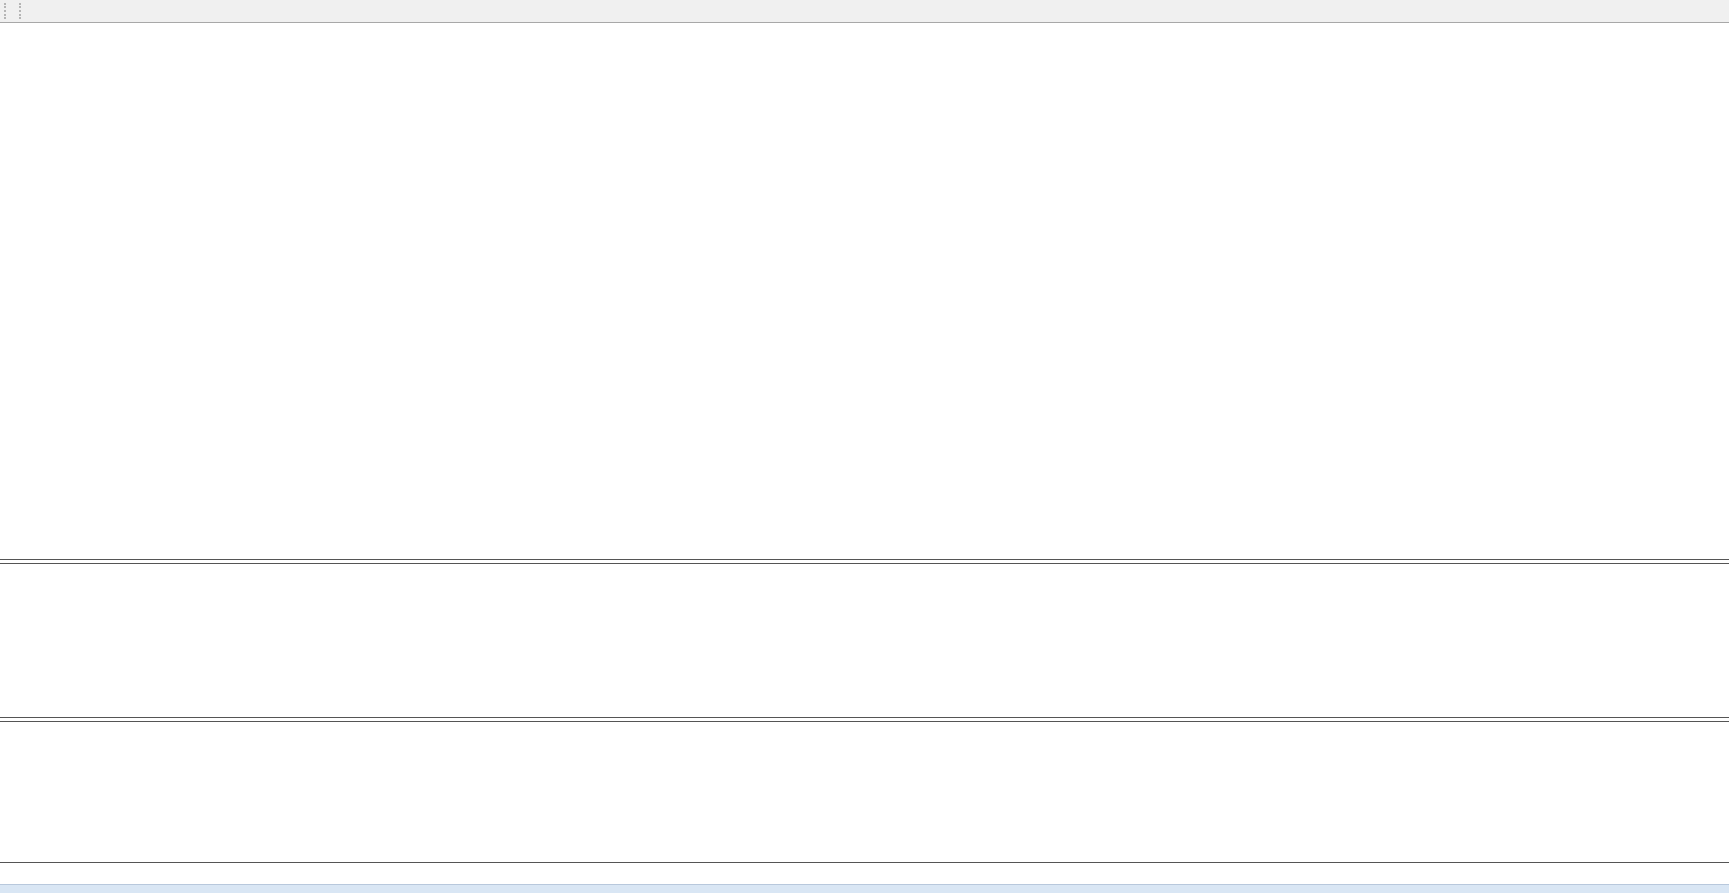 The image size is (1729, 893). What do you see at coordinates (864, 888) in the screenshot?
I see `window-bottom-strip` at bounding box center [864, 888].